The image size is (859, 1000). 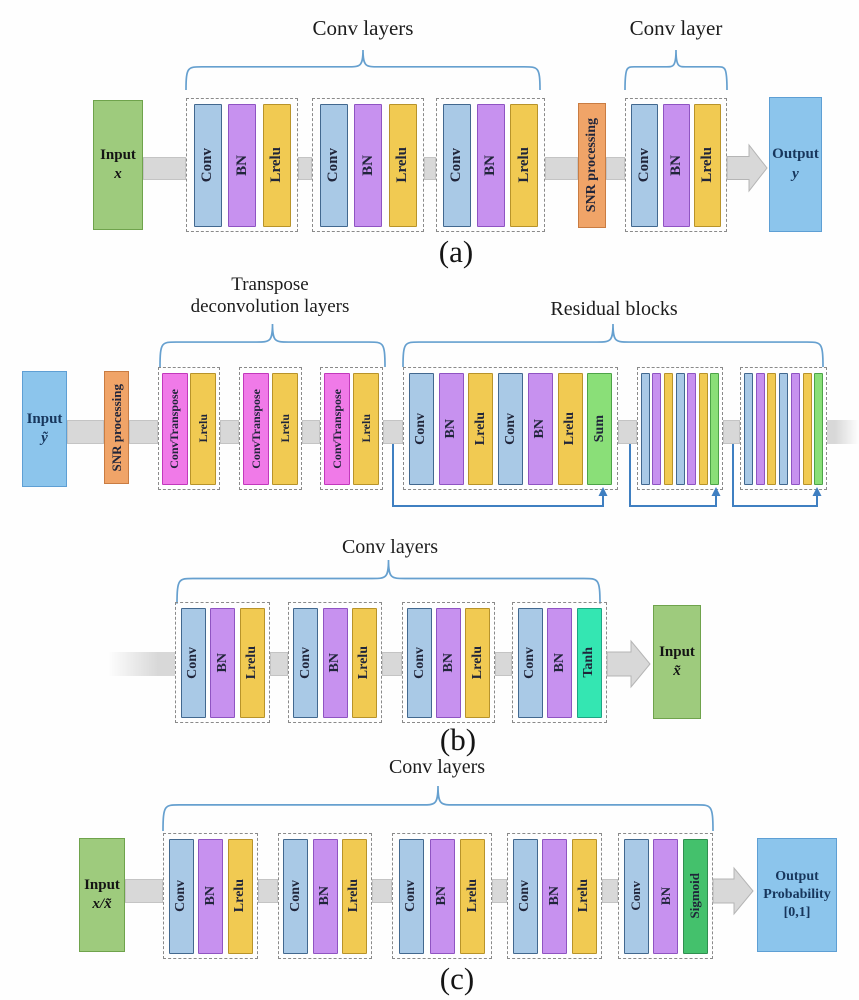 What do you see at coordinates (677, 671) in the screenshot?
I see `box-label-line: x̃` at bounding box center [677, 671].